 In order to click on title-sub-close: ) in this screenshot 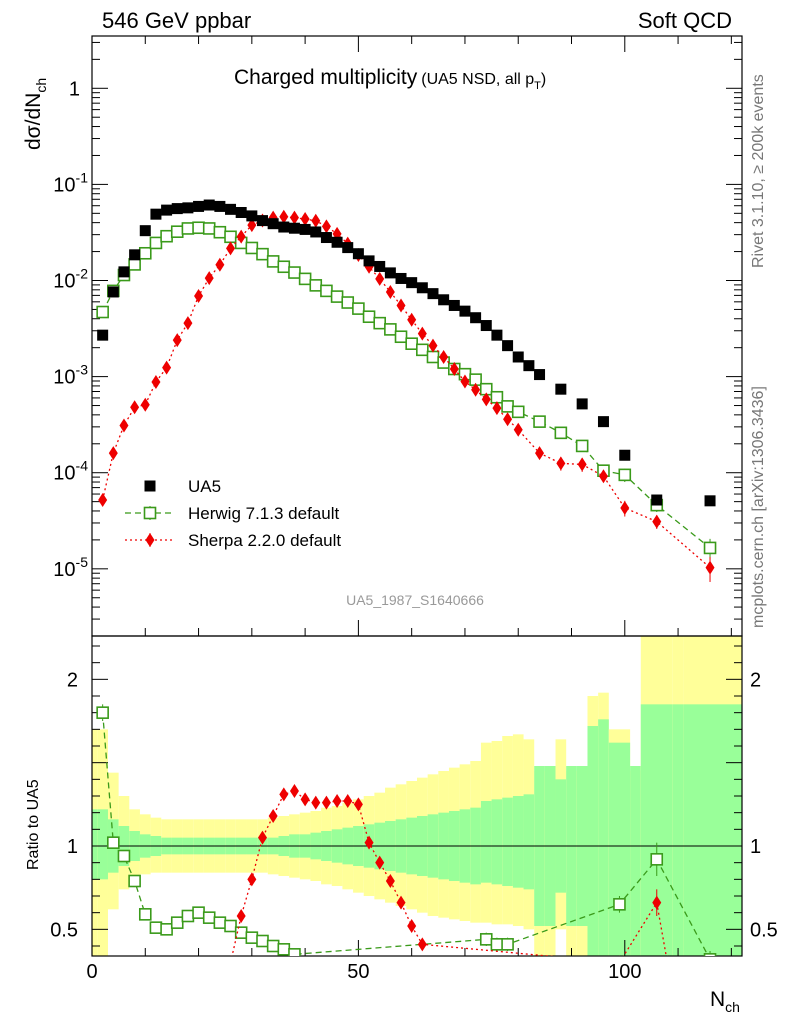, I will do `click(543, 79)`.